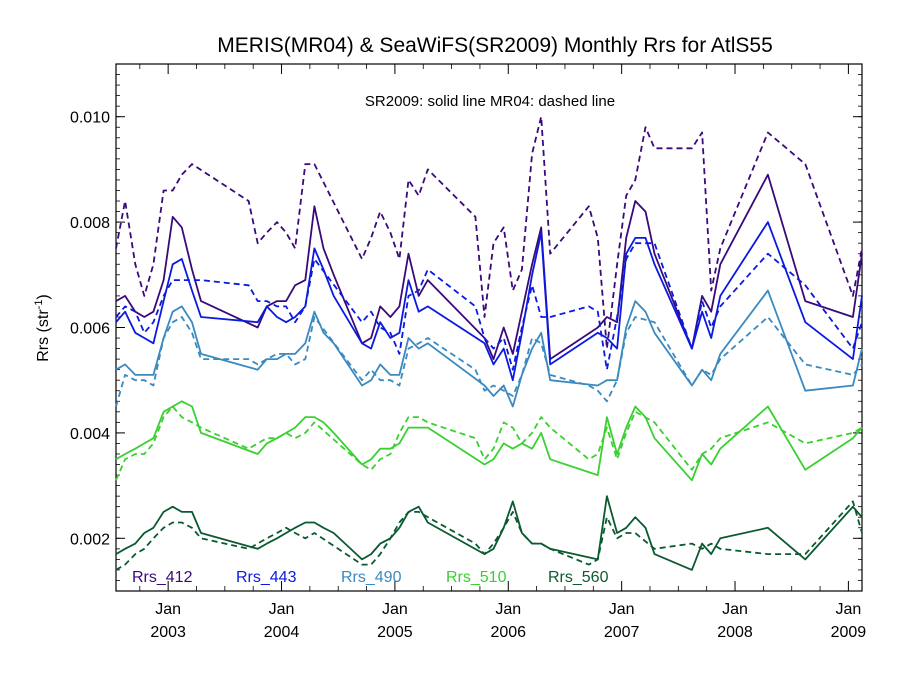 This screenshot has height=675, width=900. What do you see at coordinates (395, 632) in the screenshot?
I see `x-tick-year-label: 2005` at bounding box center [395, 632].